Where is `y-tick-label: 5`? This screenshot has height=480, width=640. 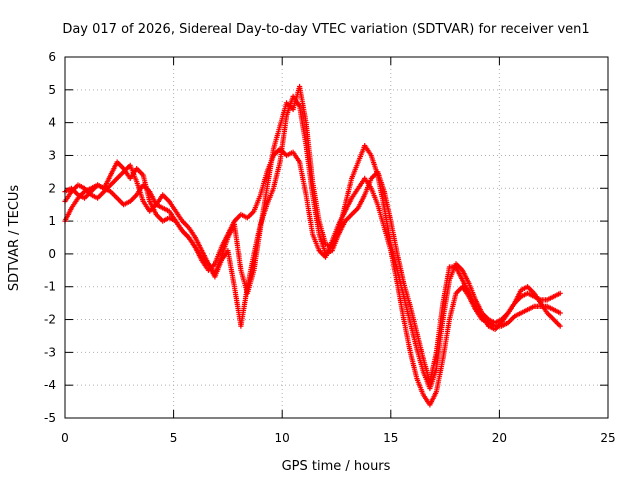
y-tick-label: 5 is located at coordinates (52, 90).